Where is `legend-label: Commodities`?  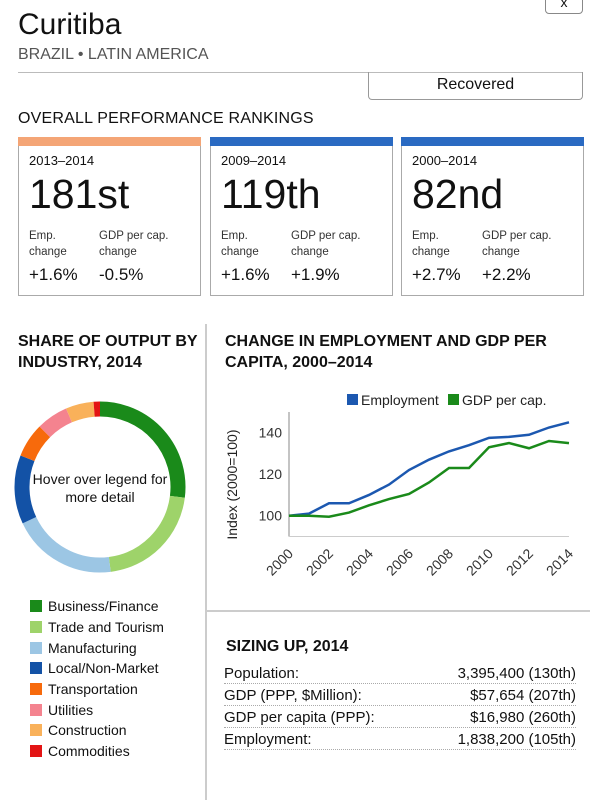 legend-label: Commodities is located at coordinates (89, 751).